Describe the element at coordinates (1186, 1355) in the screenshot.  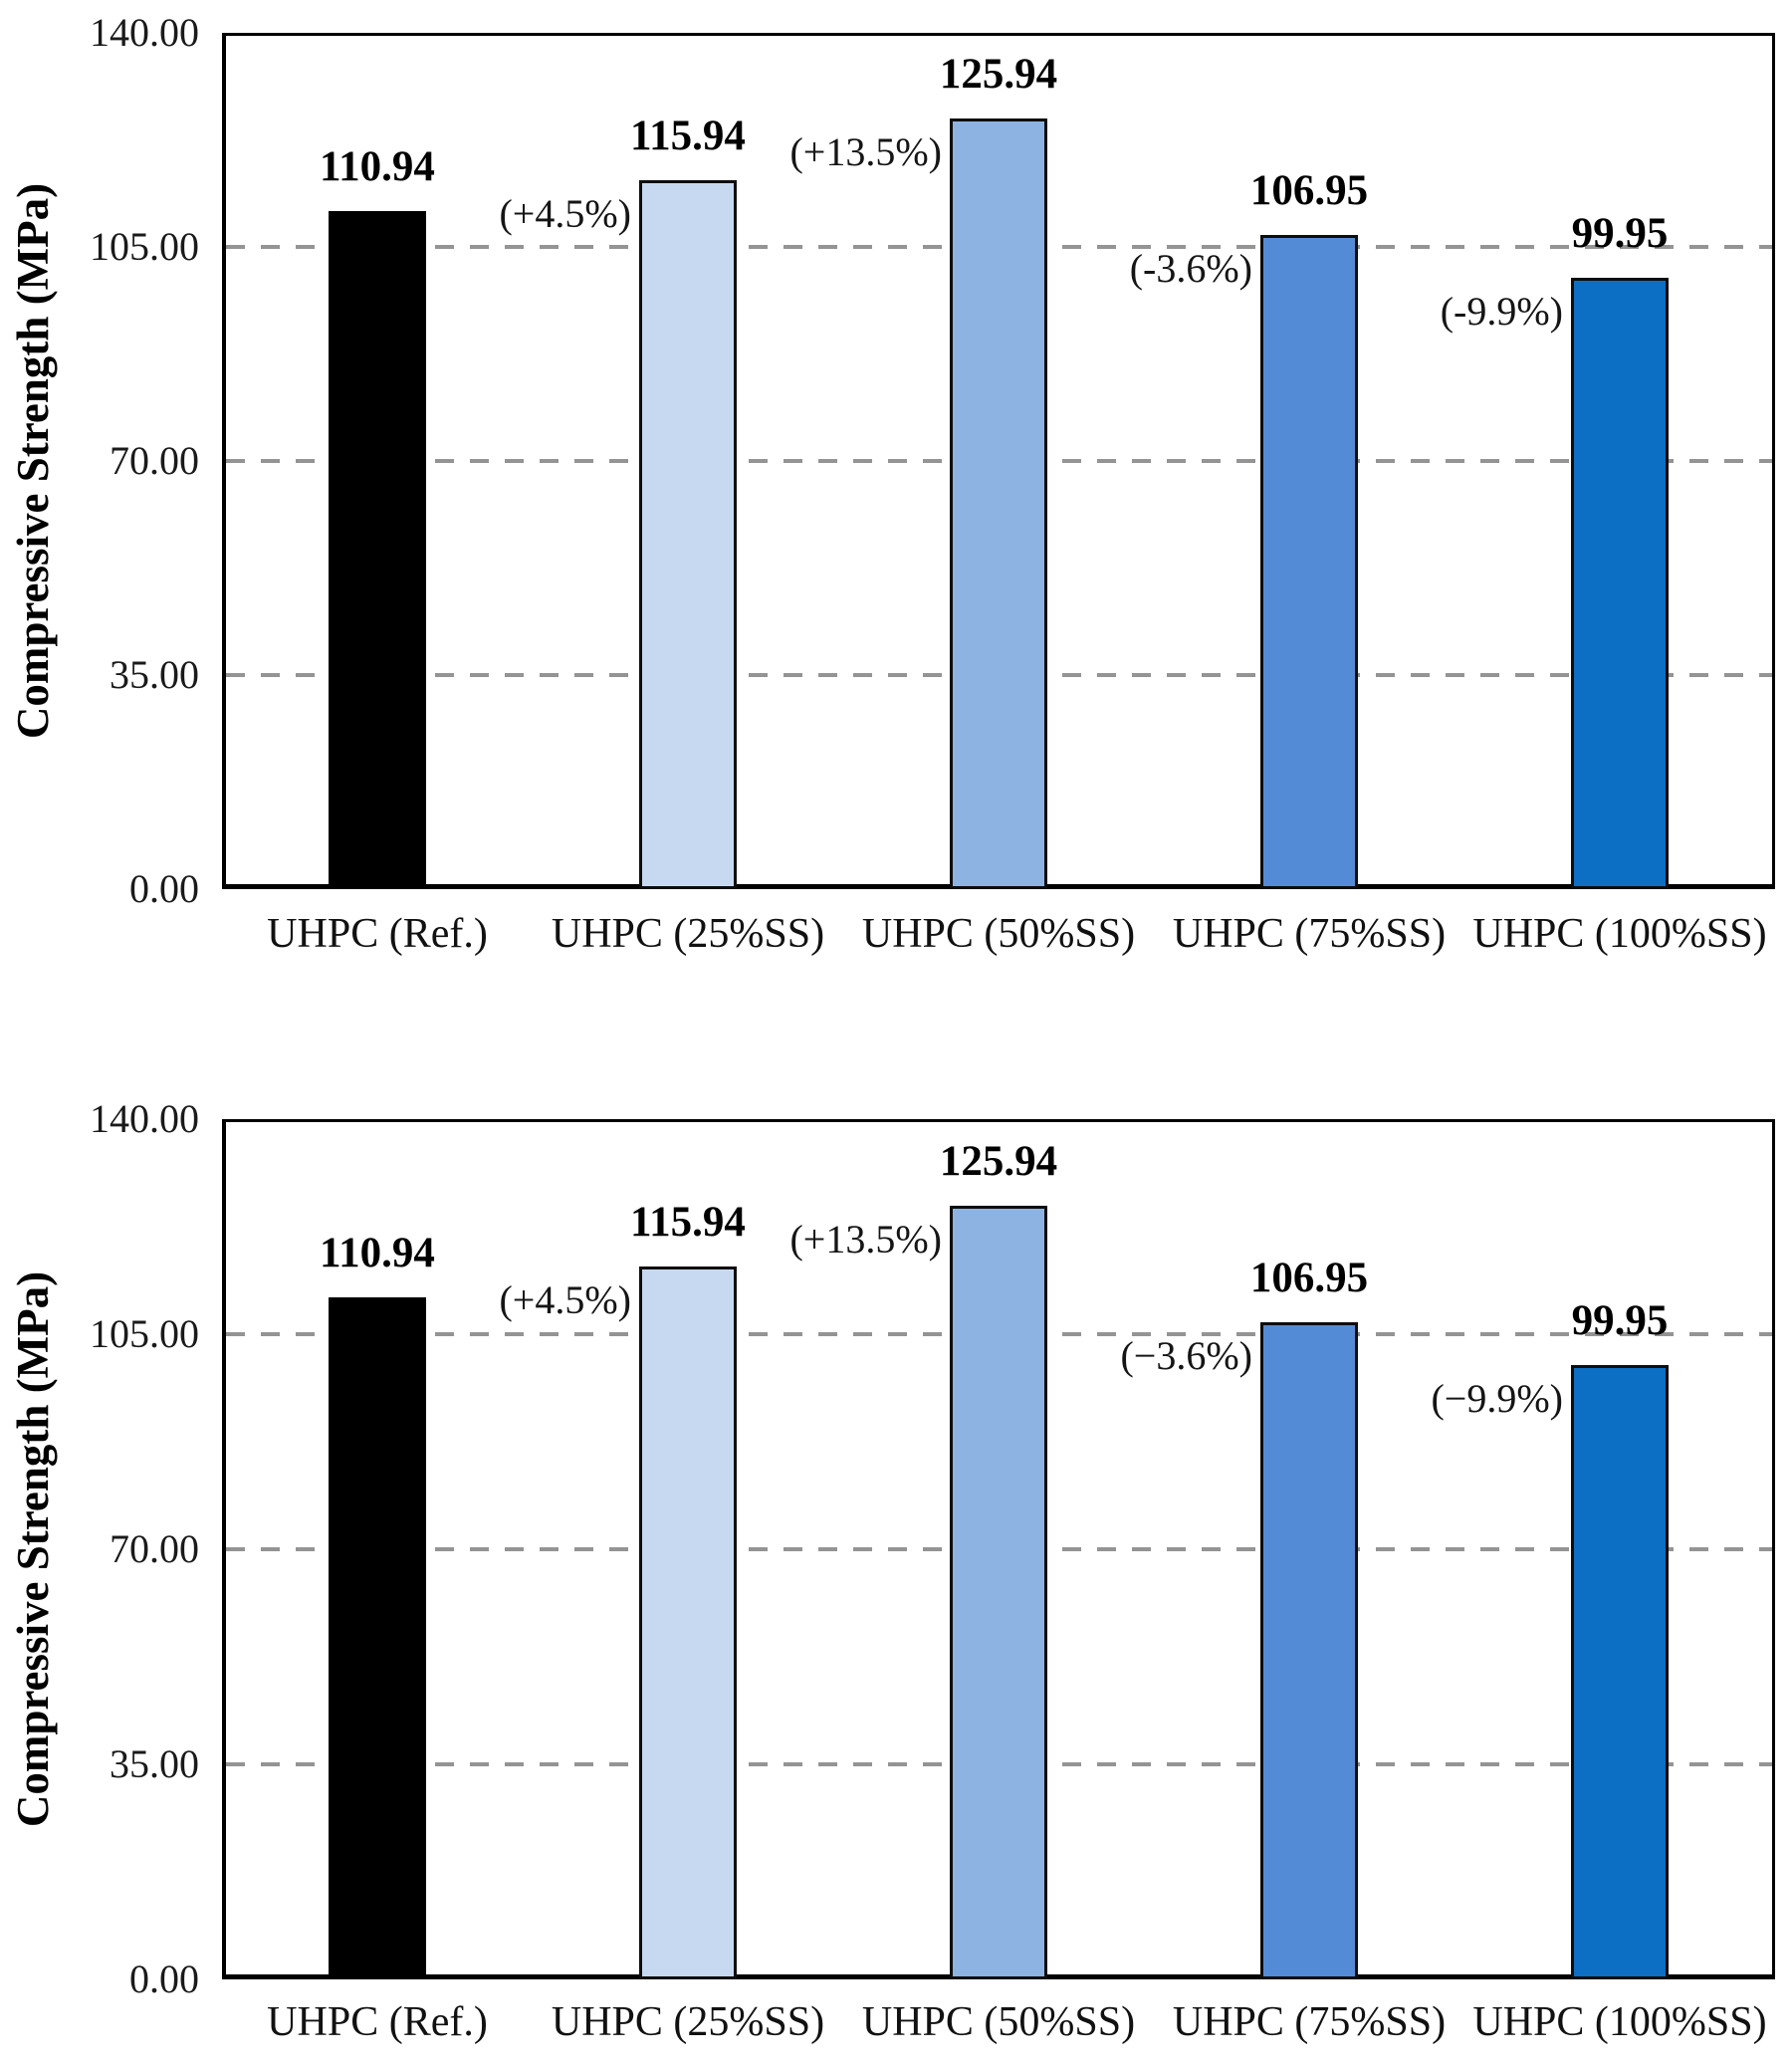
I see `bar-pct-label: (−3.6%)` at that location.